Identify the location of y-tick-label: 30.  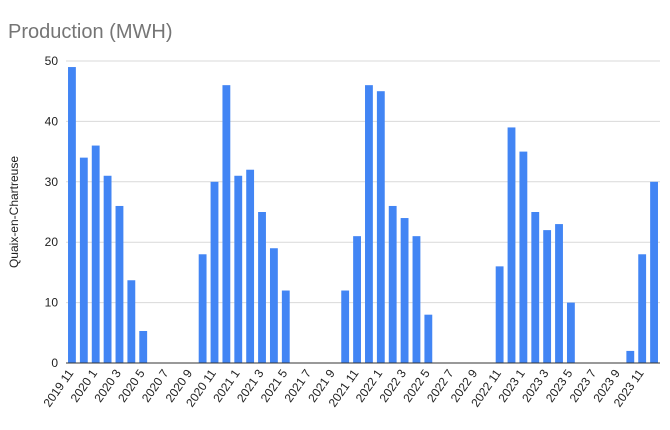
(52, 182).